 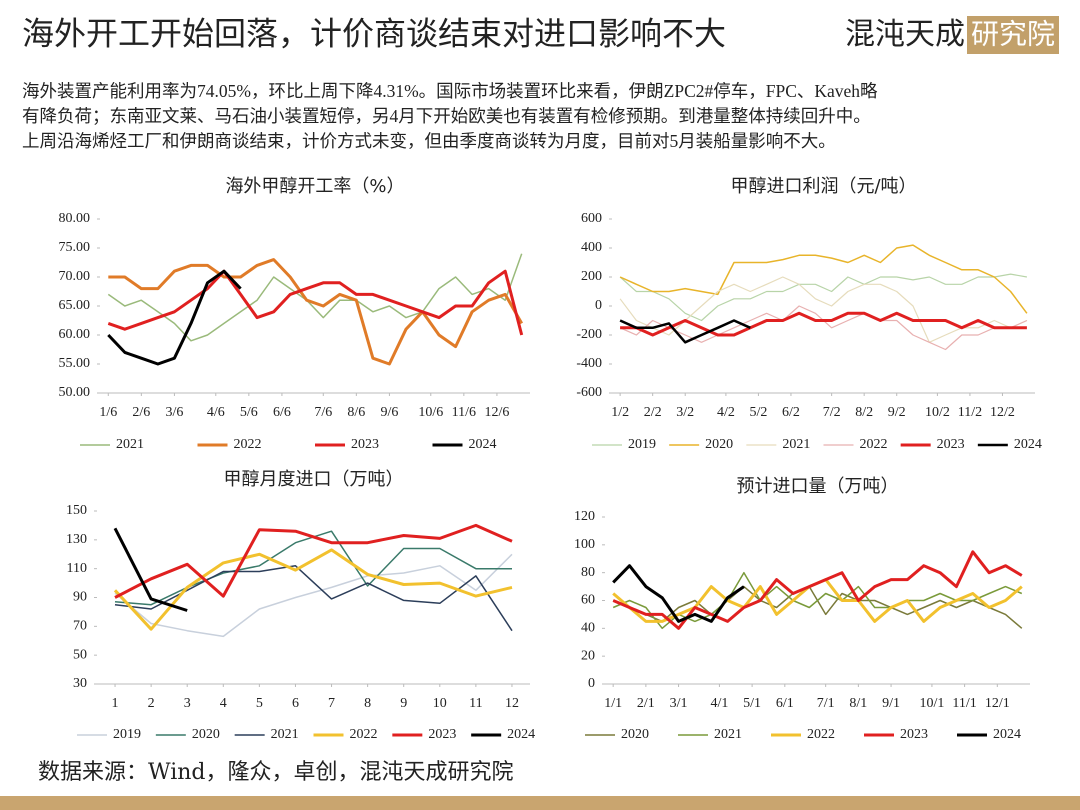 I want to click on x-tick-label: 10/2, so click(x=937, y=412).